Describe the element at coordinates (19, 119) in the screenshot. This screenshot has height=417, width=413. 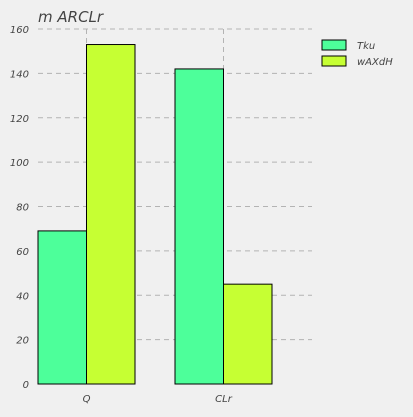
I see `y-tick-label: 120` at that location.